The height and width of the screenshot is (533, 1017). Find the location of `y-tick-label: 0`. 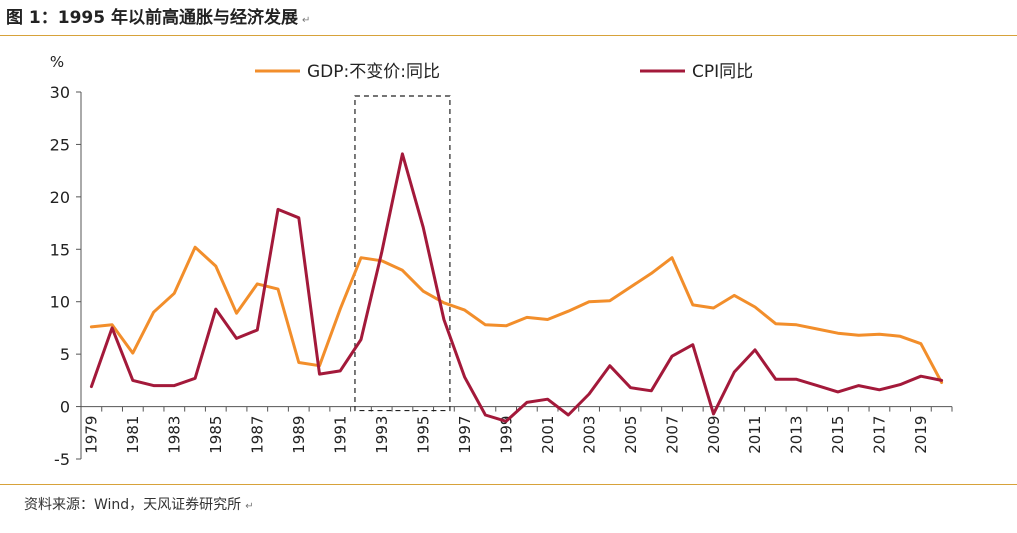

y-tick-label: 0 is located at coordinates (65, 407).